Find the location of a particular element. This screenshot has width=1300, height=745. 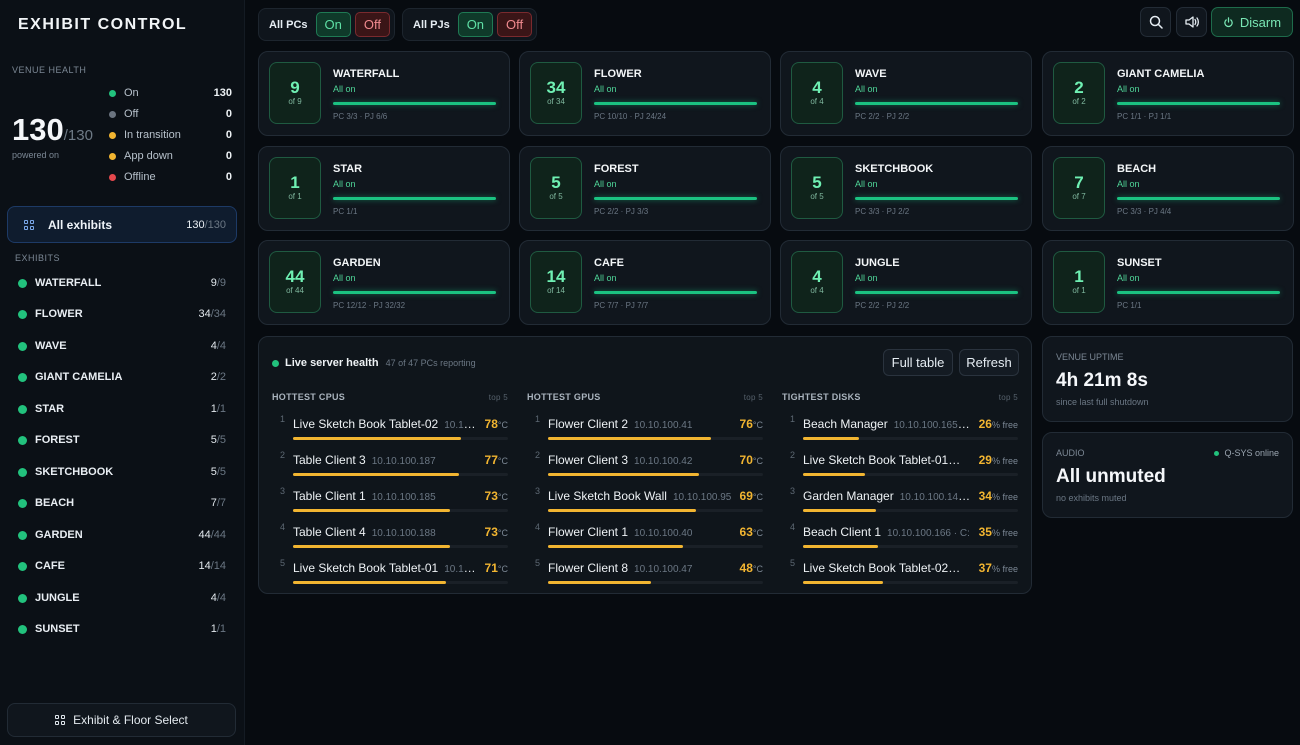

count-badge: 4 of 4 is located at coordinates (817, 93).